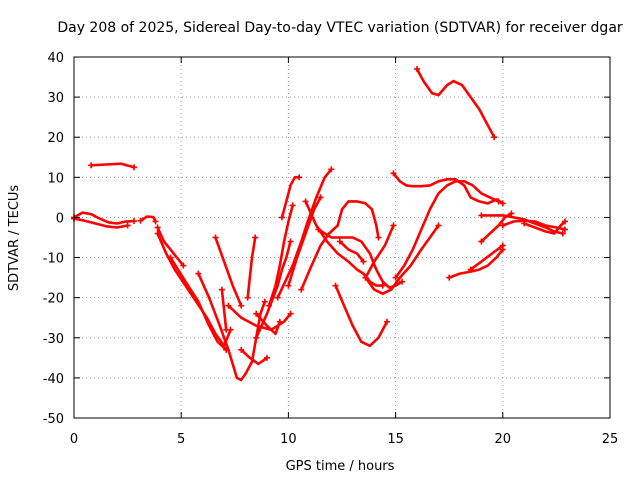 This screenshot has height=480, width=640. What do you see at coordinates (53, 419) in the screenshot?
I see `y-tick-label: -50` at bounding box center [53, 419].